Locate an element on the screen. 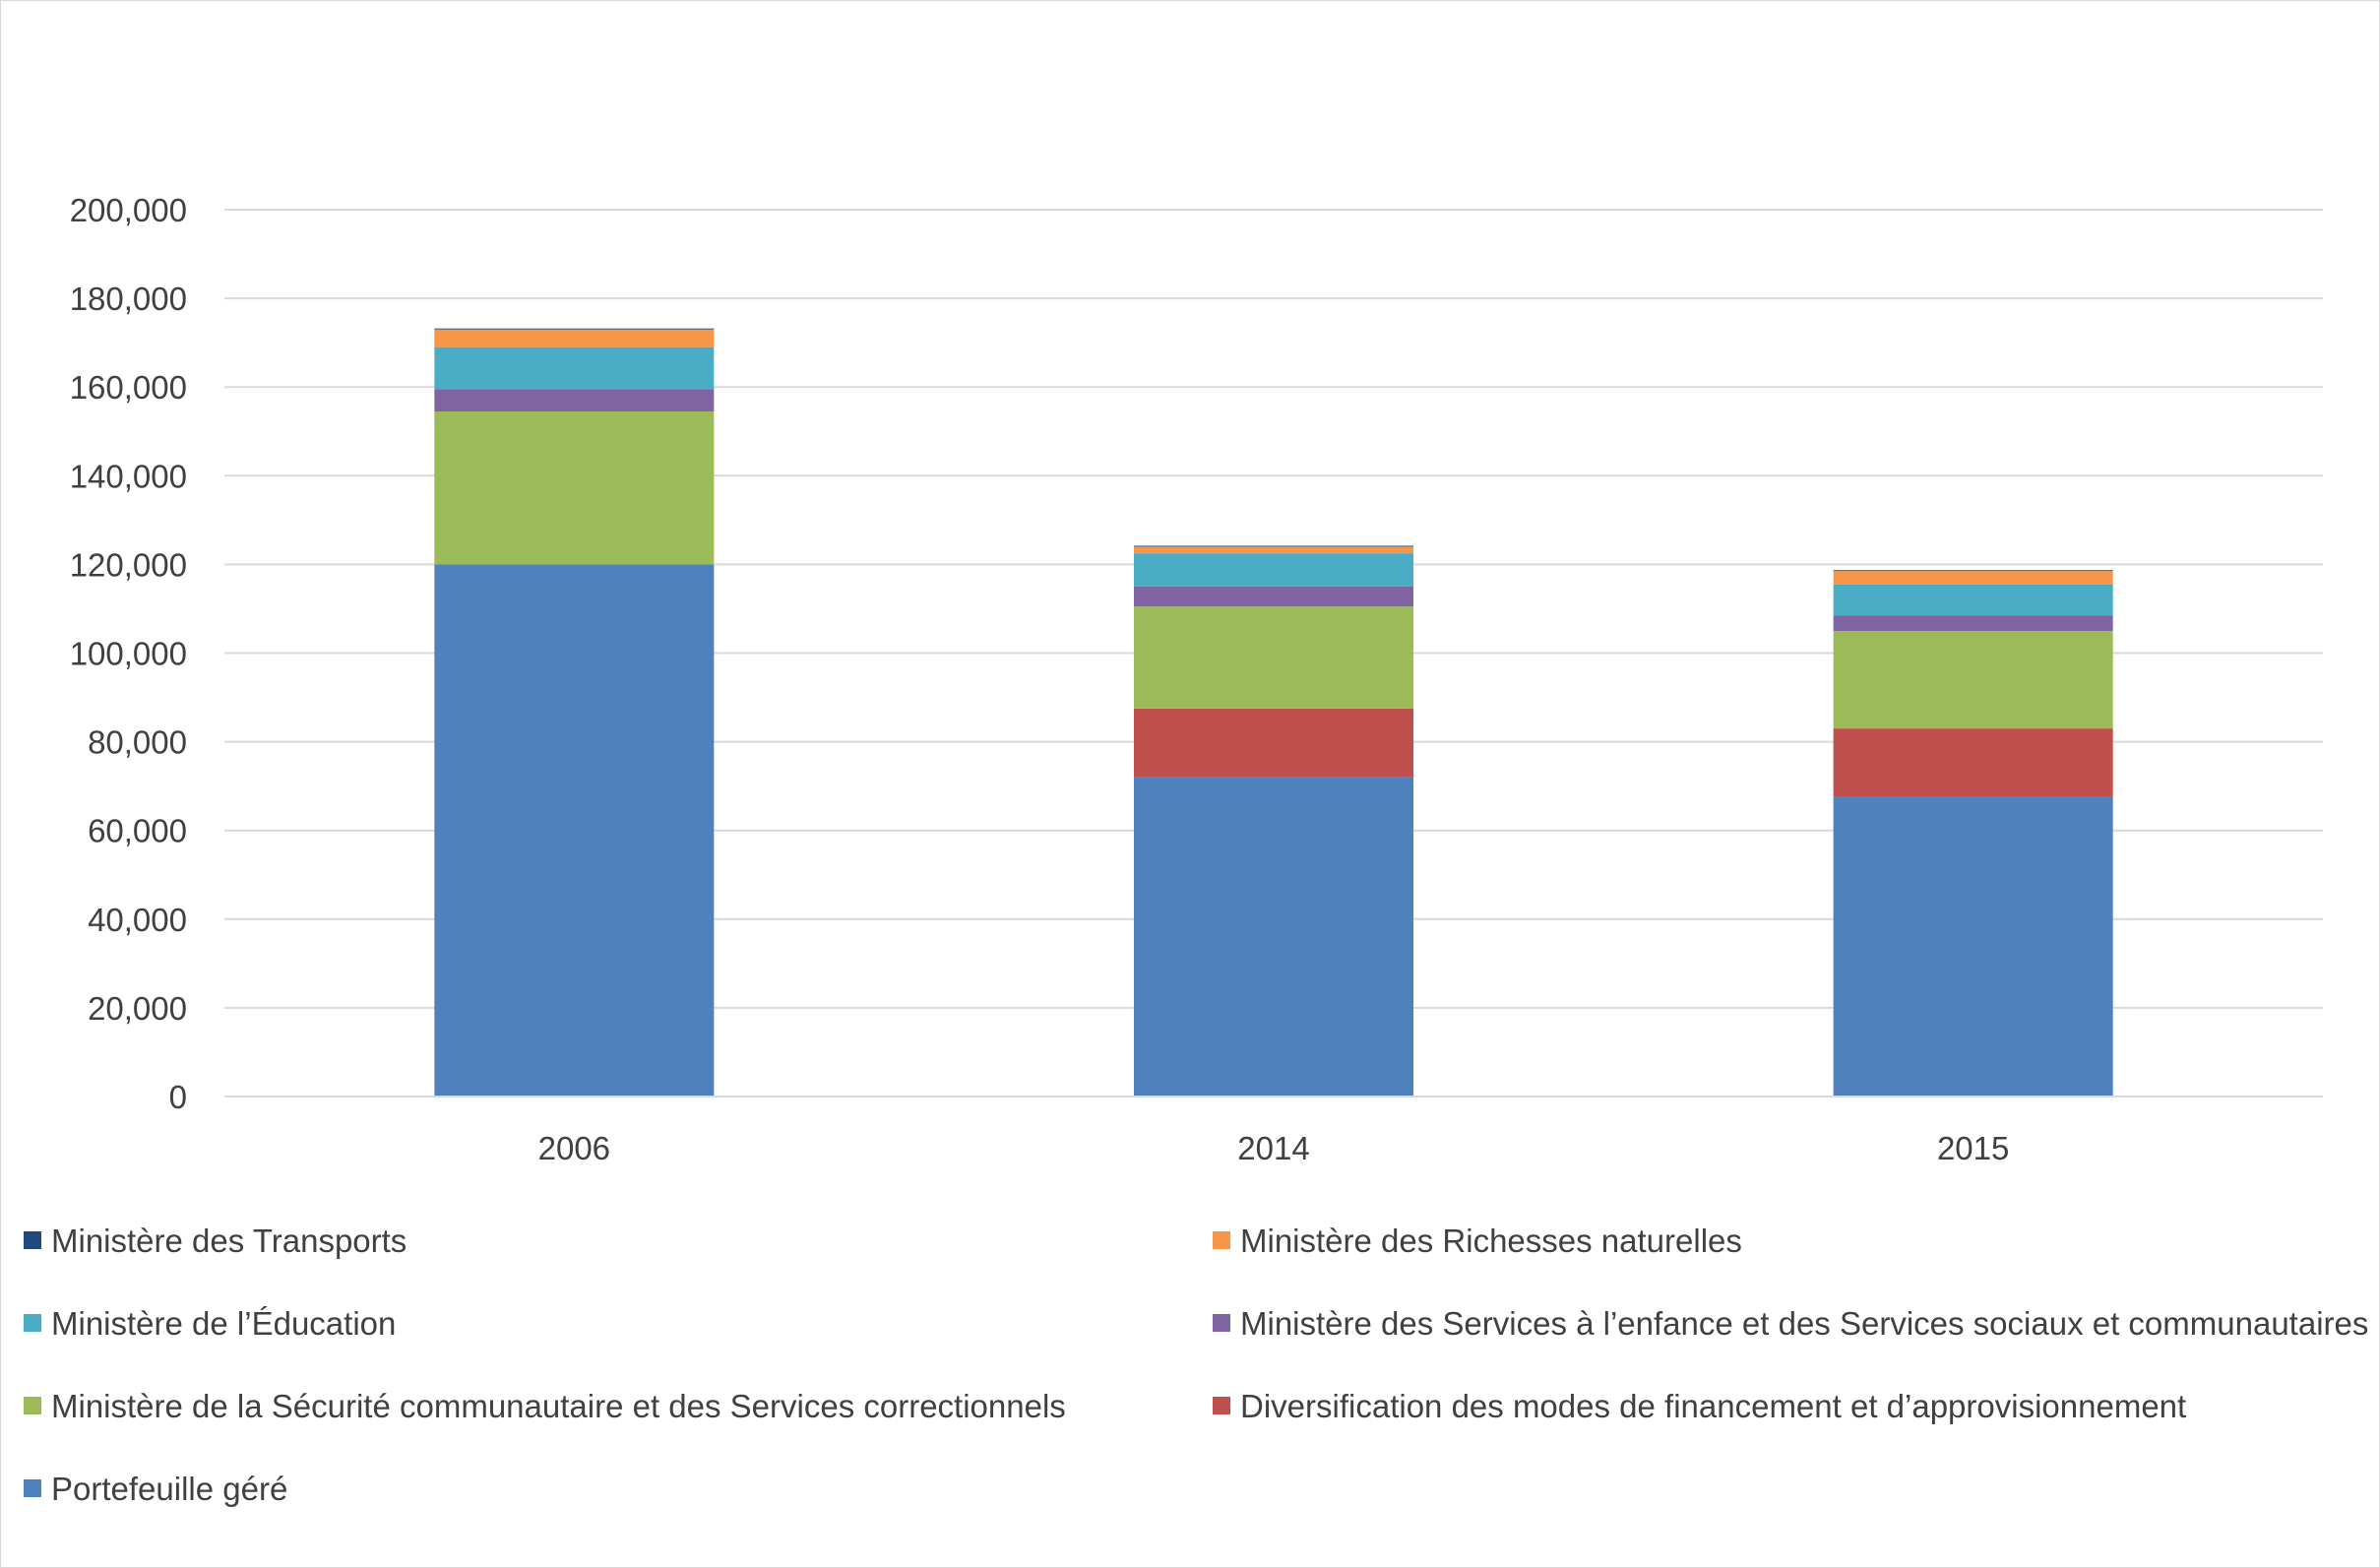  x-tick-label: 2006 is located at coordinates (574, 1148).